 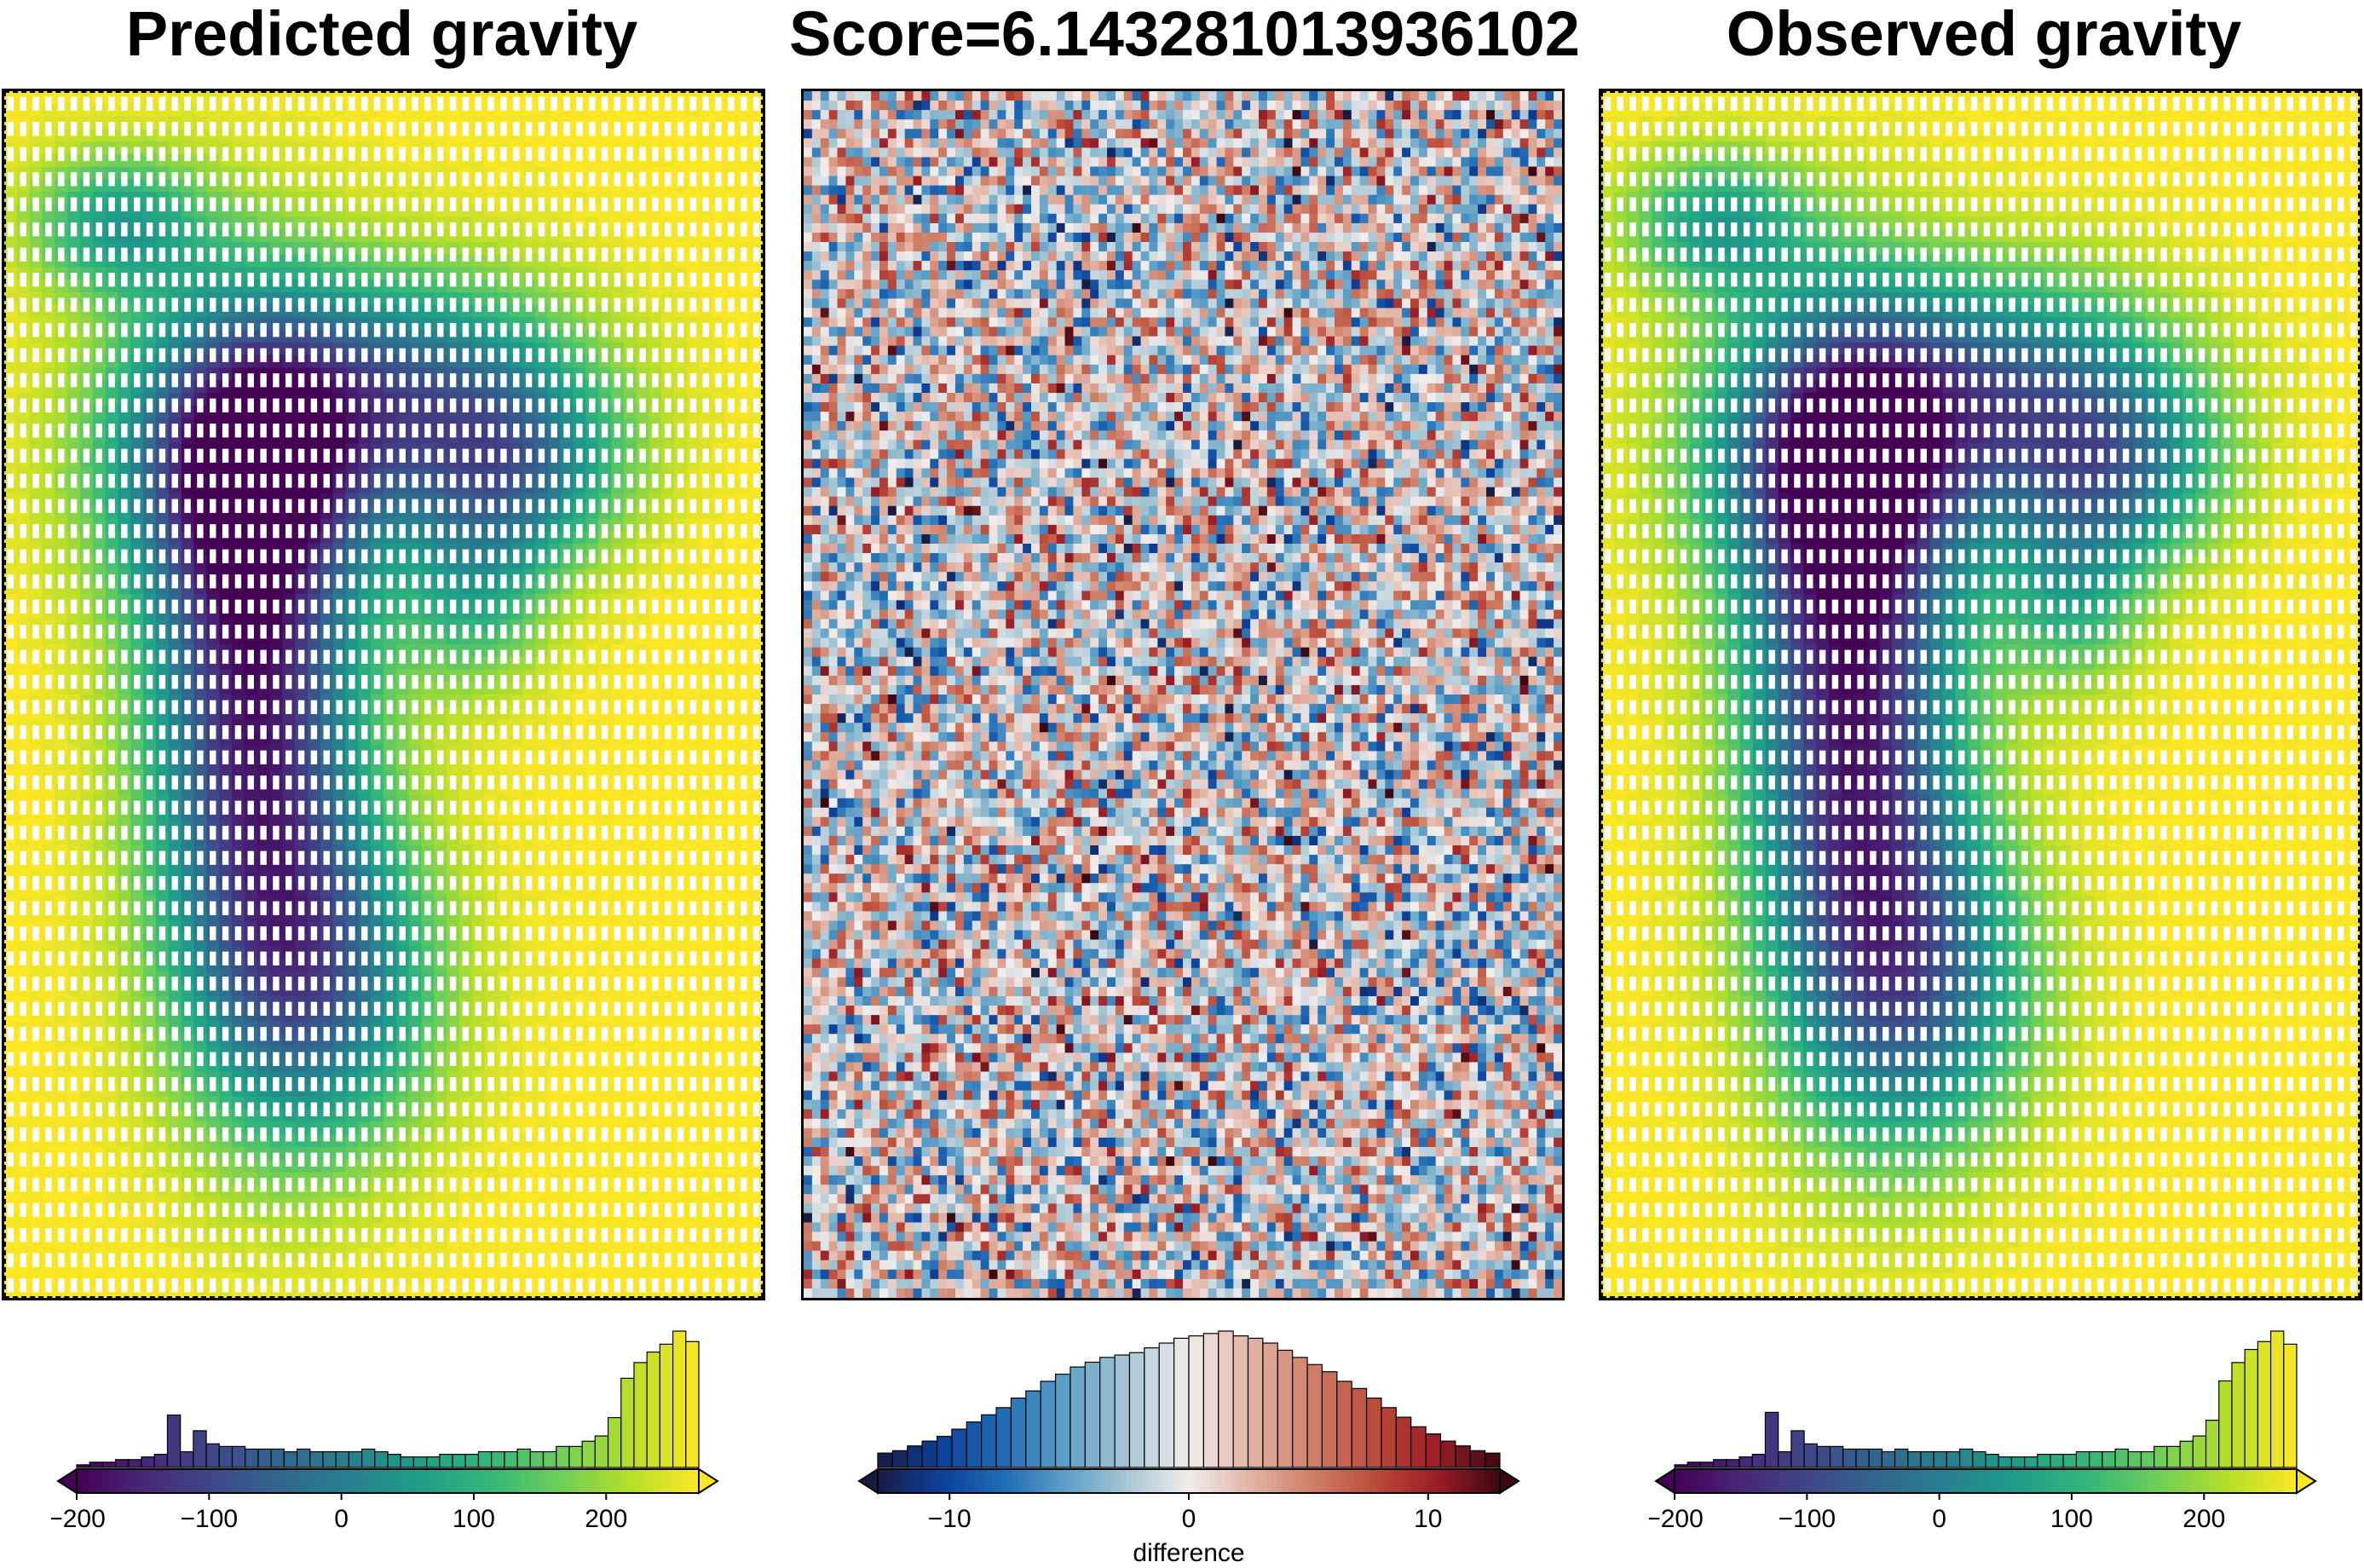 I want to click on title-observed: Observed gravity, so click(x=1983, y=34).